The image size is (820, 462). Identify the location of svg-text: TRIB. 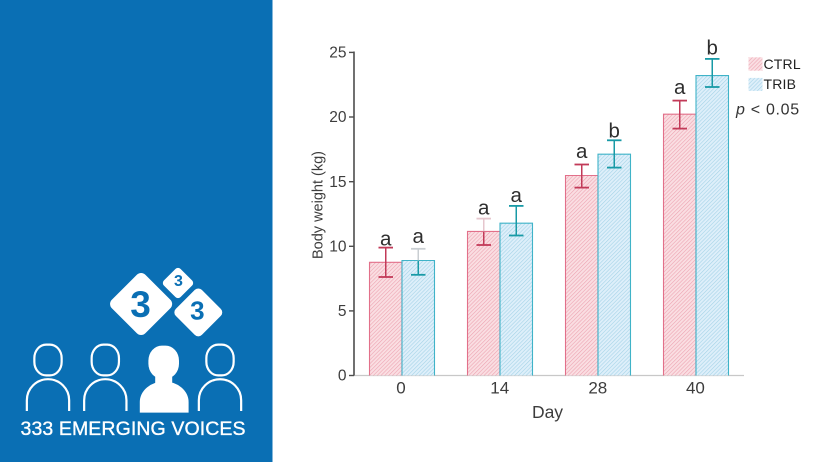
(780, 84).